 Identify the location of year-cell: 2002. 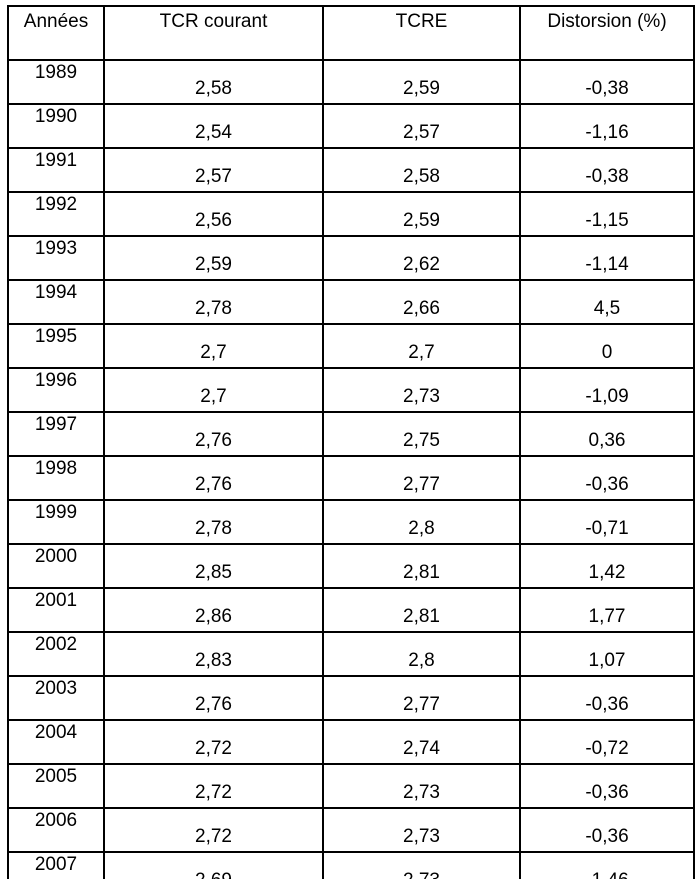
(56, 654).